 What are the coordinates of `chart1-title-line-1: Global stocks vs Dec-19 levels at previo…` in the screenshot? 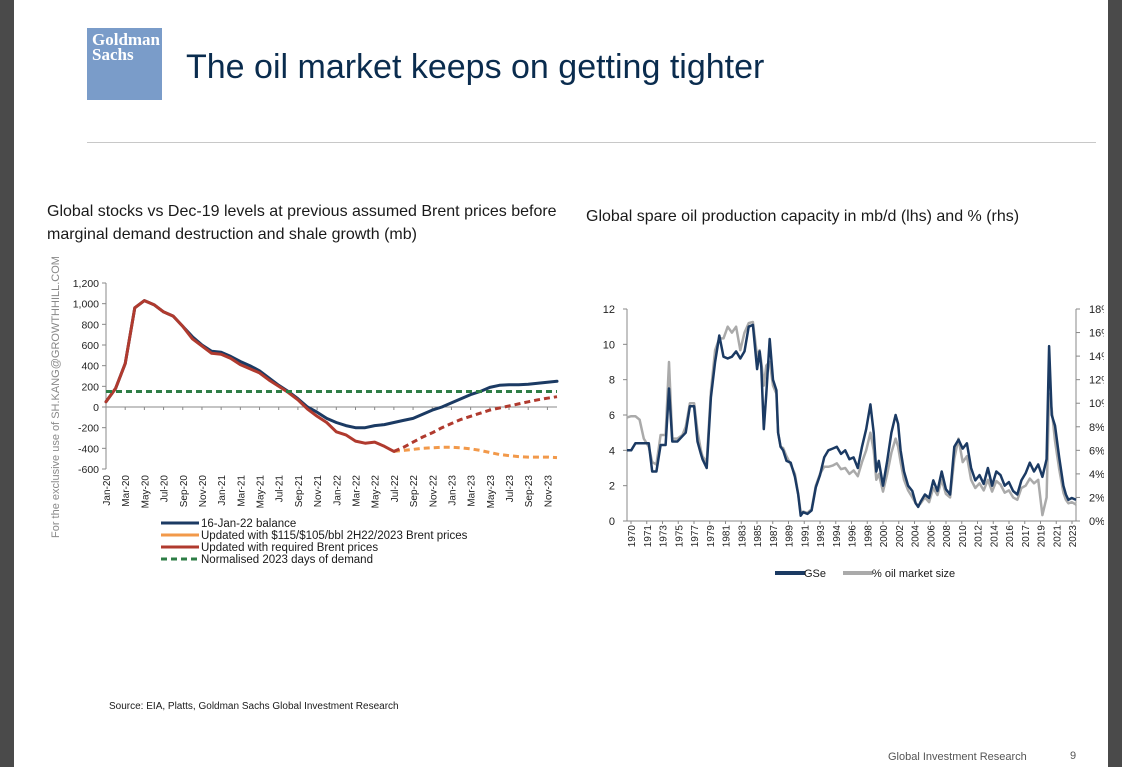 It's located at (302, 211).